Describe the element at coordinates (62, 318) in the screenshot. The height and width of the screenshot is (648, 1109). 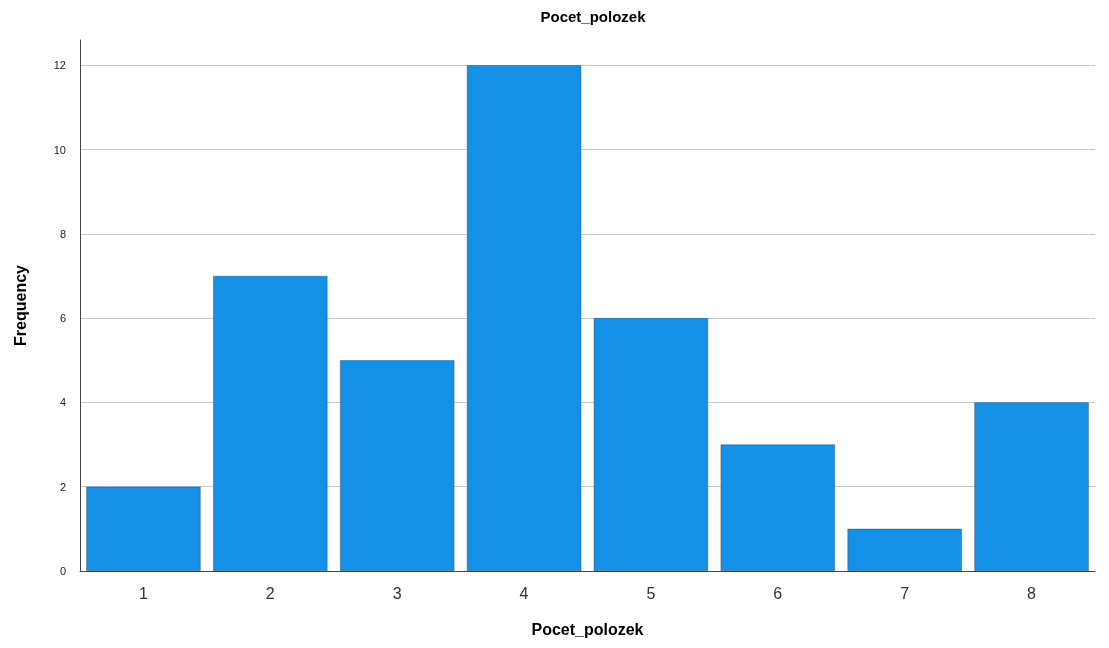
I see `y-tick-label: 6` at that location.